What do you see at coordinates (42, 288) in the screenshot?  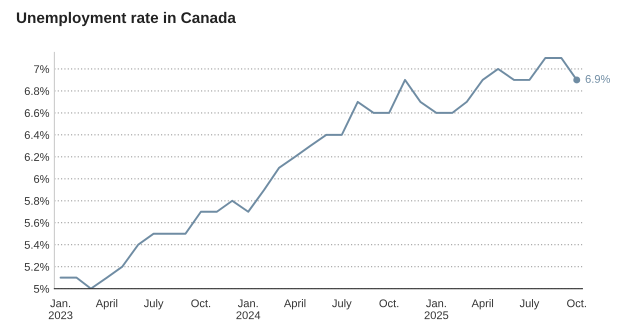 I see `y-tick-label: 5%` at bounding box center [42, 288].